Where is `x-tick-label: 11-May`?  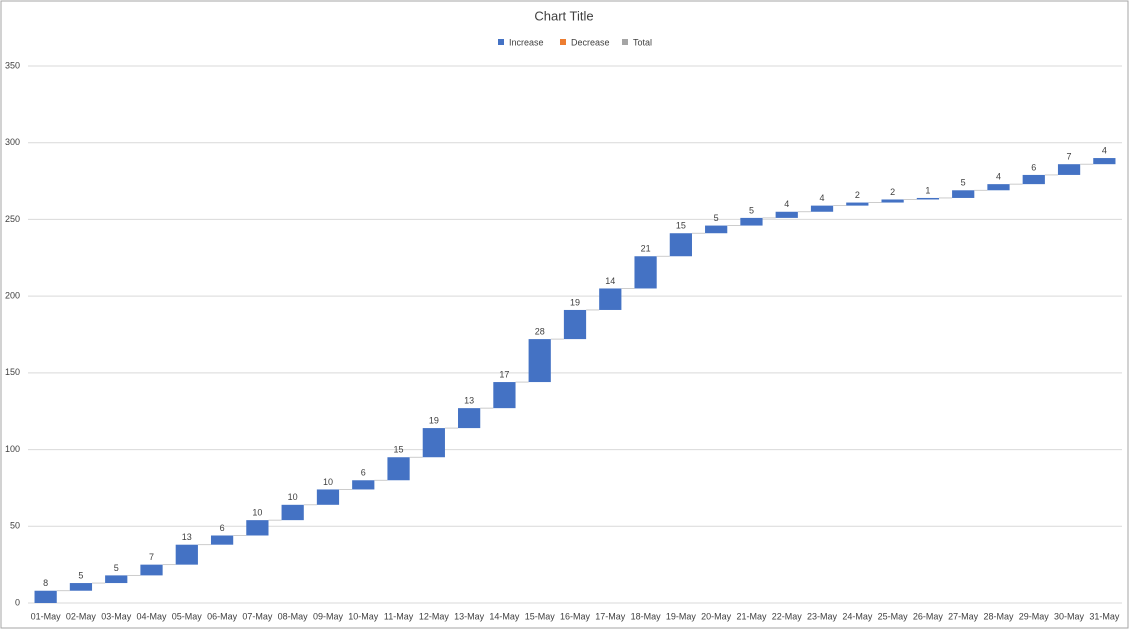
x-tick-label: 11-May is located at coordinates (399, 616).